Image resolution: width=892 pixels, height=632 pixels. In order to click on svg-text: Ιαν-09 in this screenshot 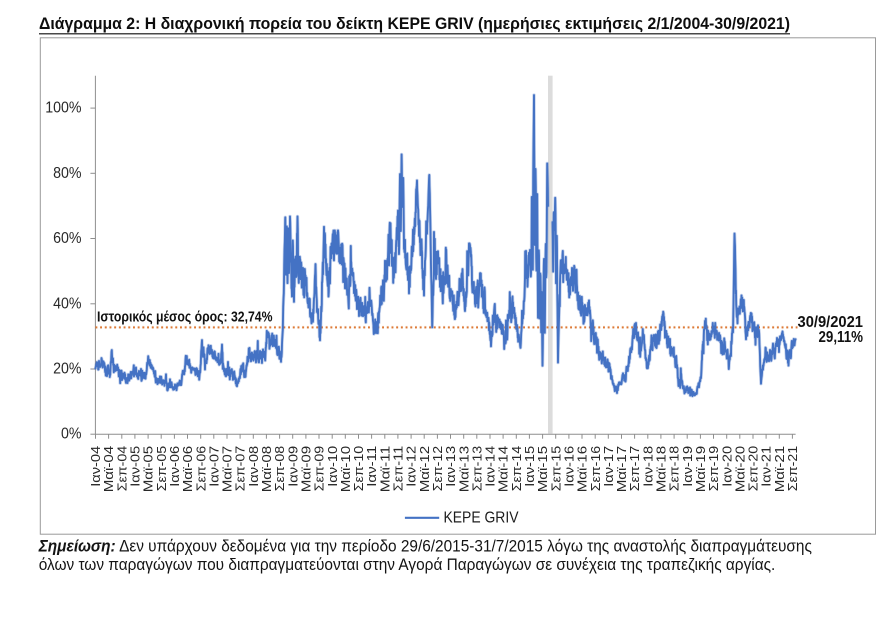, I will do `click(293, 466)`.